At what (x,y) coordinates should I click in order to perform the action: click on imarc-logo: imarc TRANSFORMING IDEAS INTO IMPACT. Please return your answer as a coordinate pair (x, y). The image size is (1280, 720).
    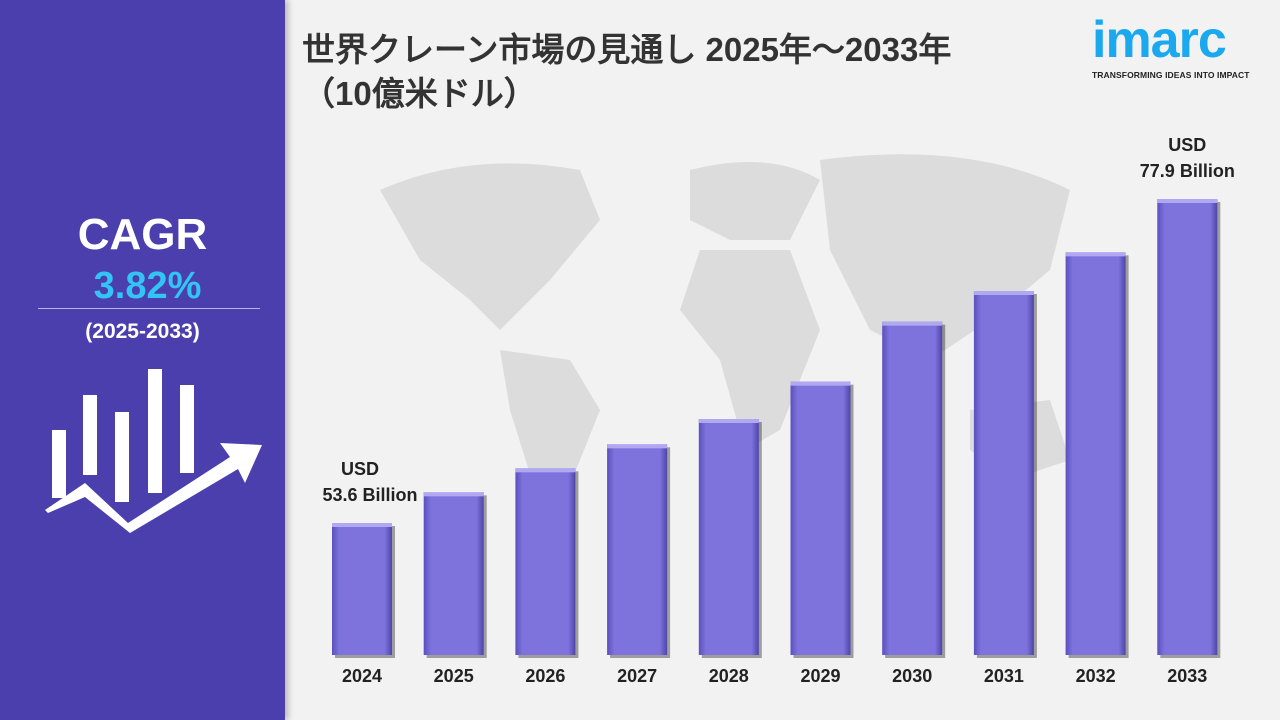
    Looking at the image, I should click on (1171, 45).